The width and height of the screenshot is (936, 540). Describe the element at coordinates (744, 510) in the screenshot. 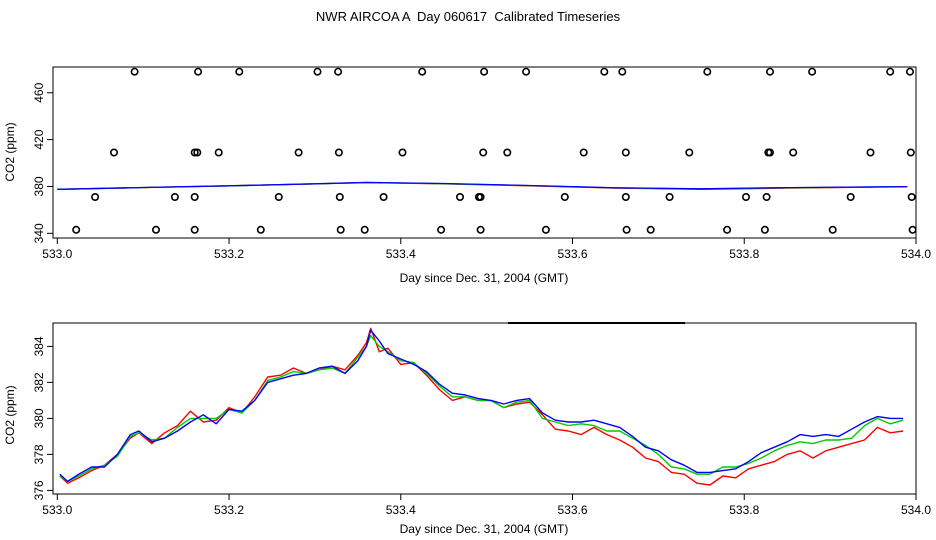

I see `bottom-x-tick-label: 533.8` at that location.